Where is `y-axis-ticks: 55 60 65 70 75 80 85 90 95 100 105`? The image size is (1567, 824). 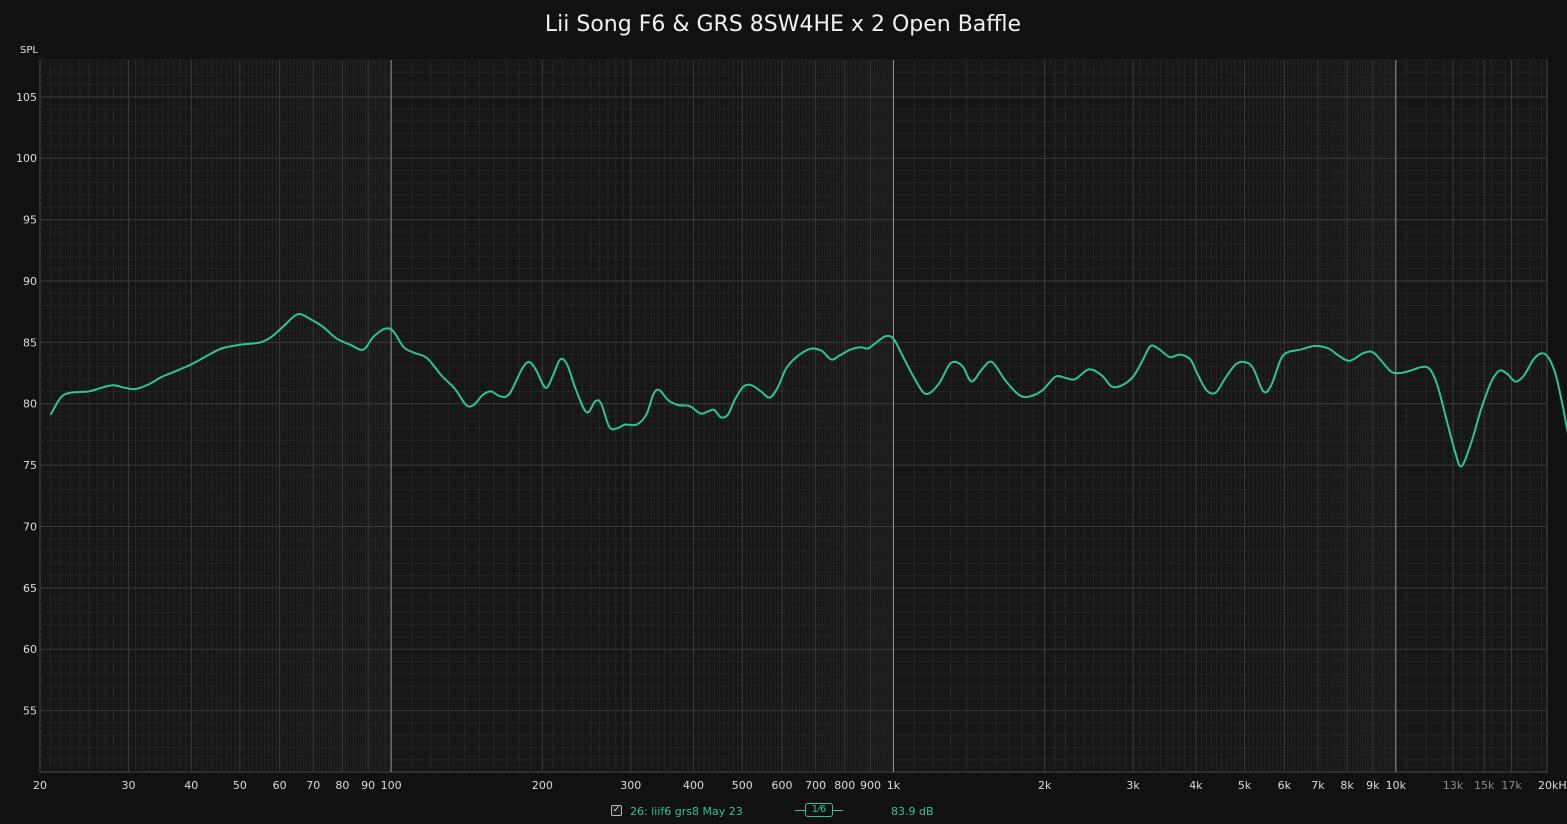 y-axis-ticks: 55 60 65 70 75 80 85 90 95 100 105 is located at coordinates (26, 404).